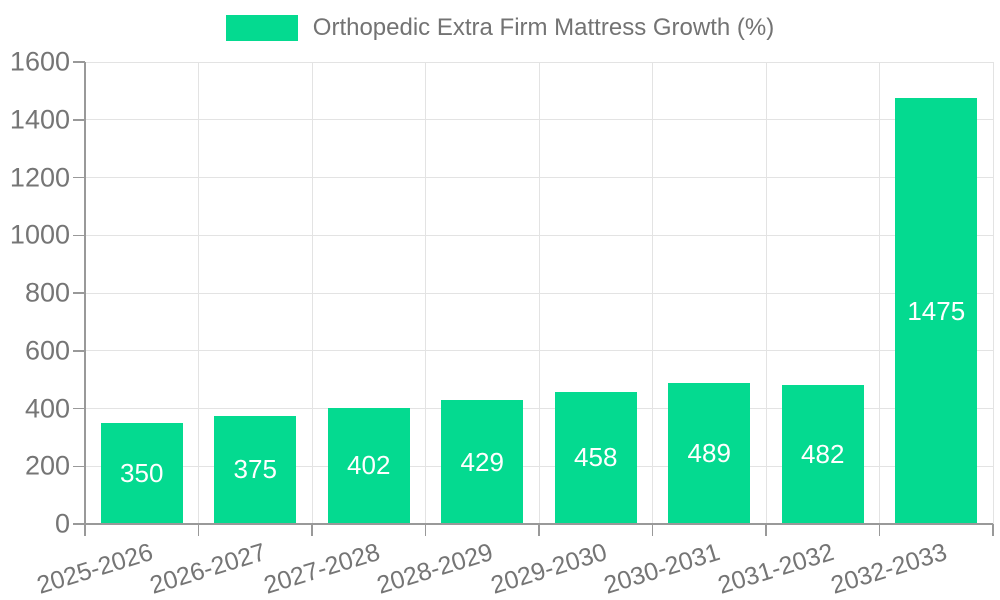  What do you see at coordinates (47, 350) in the screenshot?
I see `y-axis-tick-label: 600` at bounding box center [47, 350].